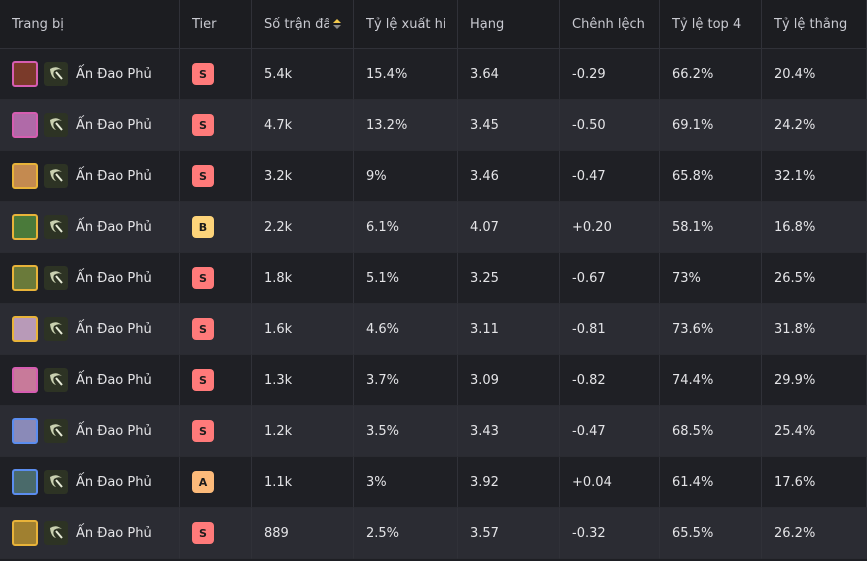 Image resolution: width=867 pixels, height=561 pixels. What do you see at coordinates (487, 24) in the screenshot?
I see `header-label: Hạng` at bounding box center [487, 24].